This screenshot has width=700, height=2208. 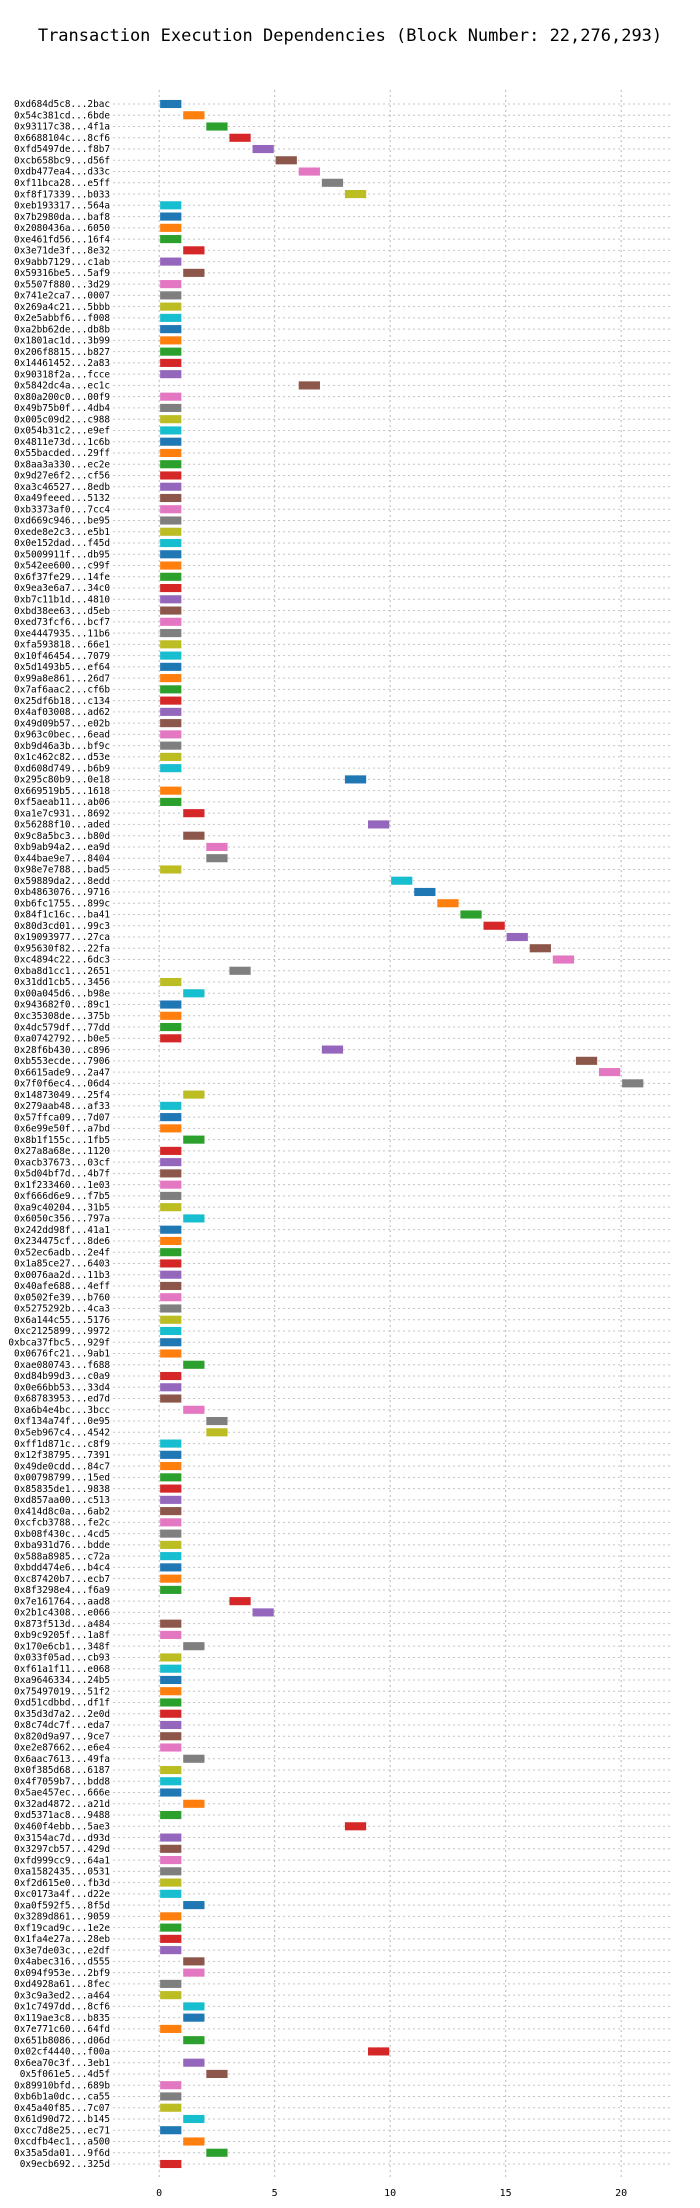 What do you see at coordinates (62, 858) in the screenshot?
I see `transaction-label: 0x44bae9e7...8404` at bounding box center [62, 858].